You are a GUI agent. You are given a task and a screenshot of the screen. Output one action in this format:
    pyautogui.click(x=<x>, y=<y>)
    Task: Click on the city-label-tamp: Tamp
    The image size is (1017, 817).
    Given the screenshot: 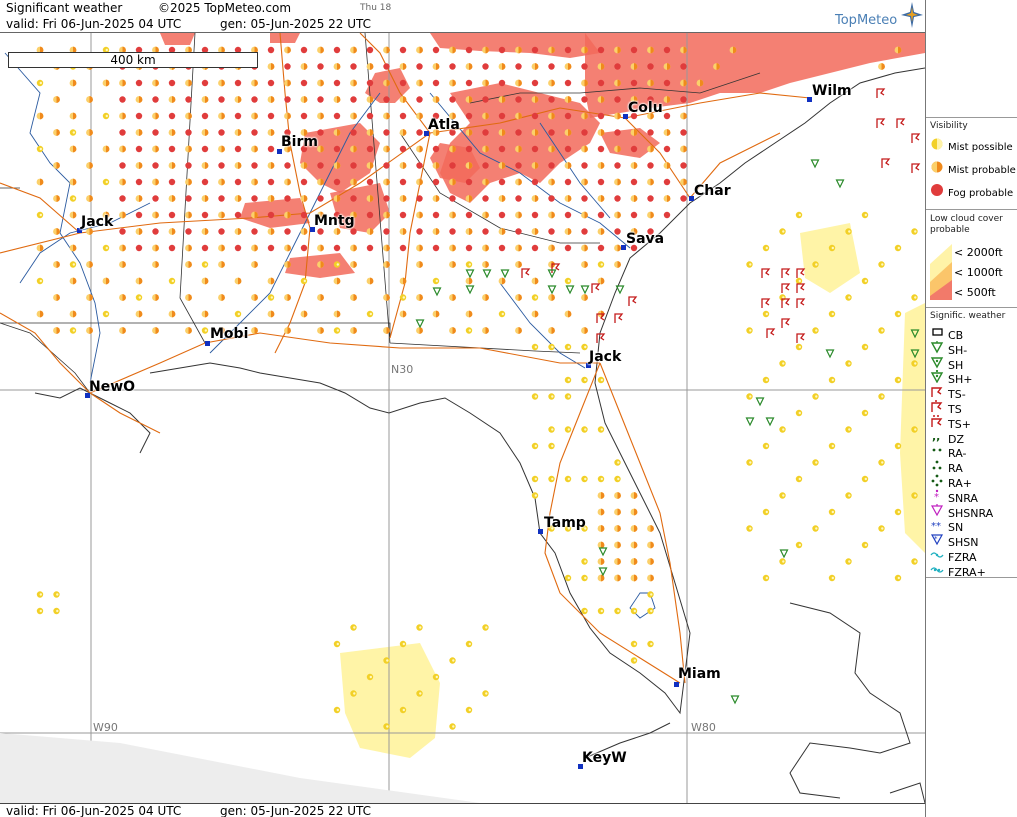 What is the action you would take?
    pyautogui.click(x=565, y=523)
    